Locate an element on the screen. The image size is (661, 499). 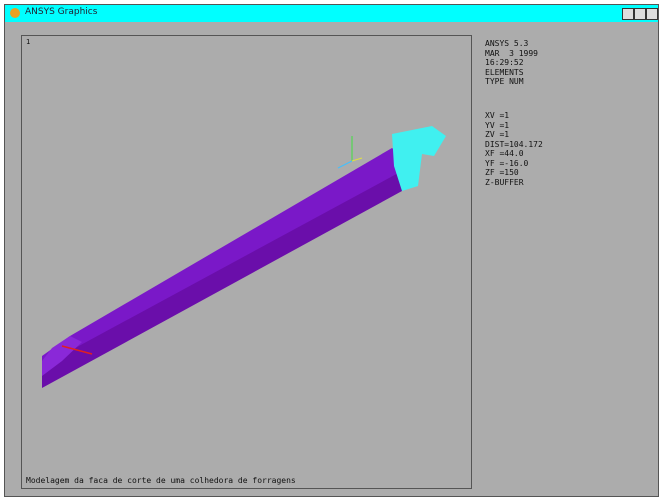
info-line: ELEMENTS is located at coordinates (504, 72).